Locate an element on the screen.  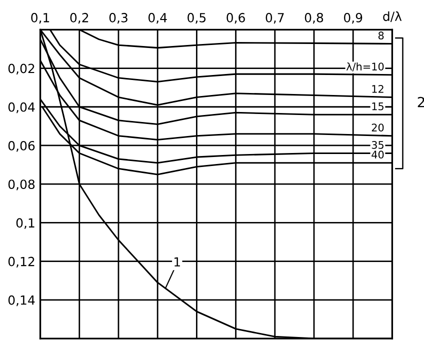
series-label: 40 is located at coordinates (378, 154).